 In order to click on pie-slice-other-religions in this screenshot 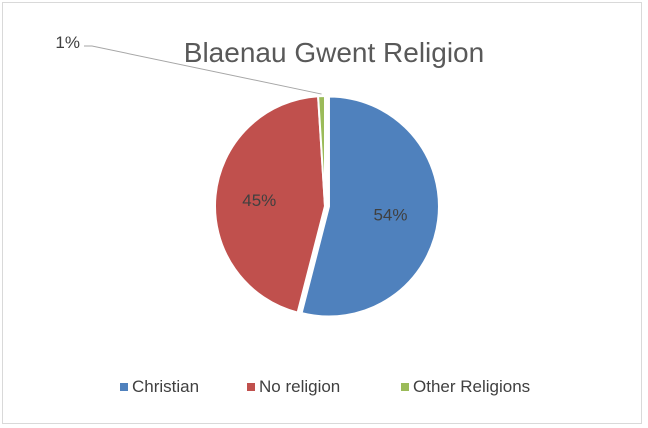, I will do `click(321, 150)`.